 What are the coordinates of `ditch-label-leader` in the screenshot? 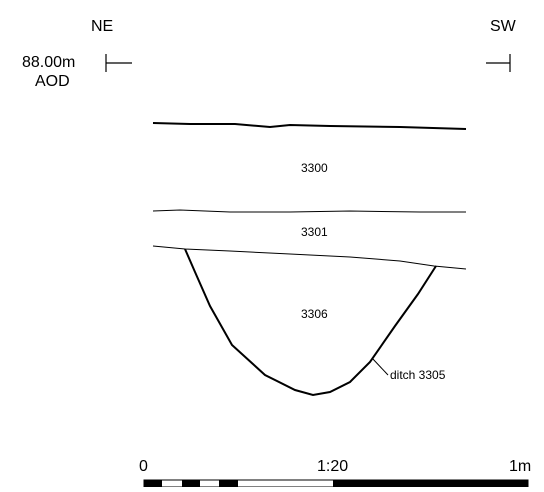 It's located at (380, 366).